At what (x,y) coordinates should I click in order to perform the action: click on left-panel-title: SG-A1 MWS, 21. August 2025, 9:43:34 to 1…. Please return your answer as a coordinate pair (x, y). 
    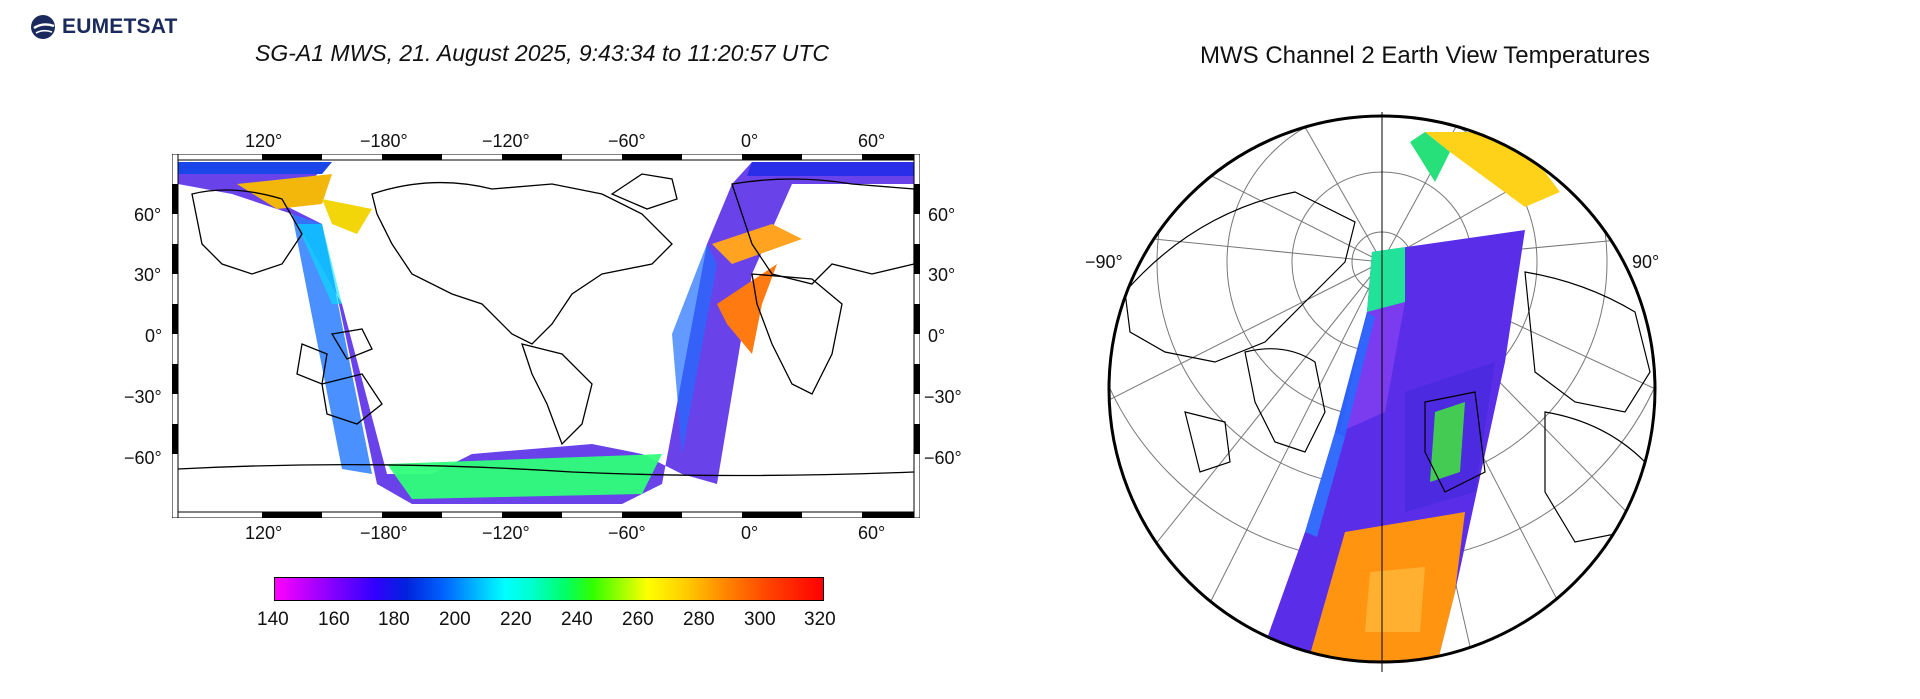
    Looking at the image, I should click on (542, 53).